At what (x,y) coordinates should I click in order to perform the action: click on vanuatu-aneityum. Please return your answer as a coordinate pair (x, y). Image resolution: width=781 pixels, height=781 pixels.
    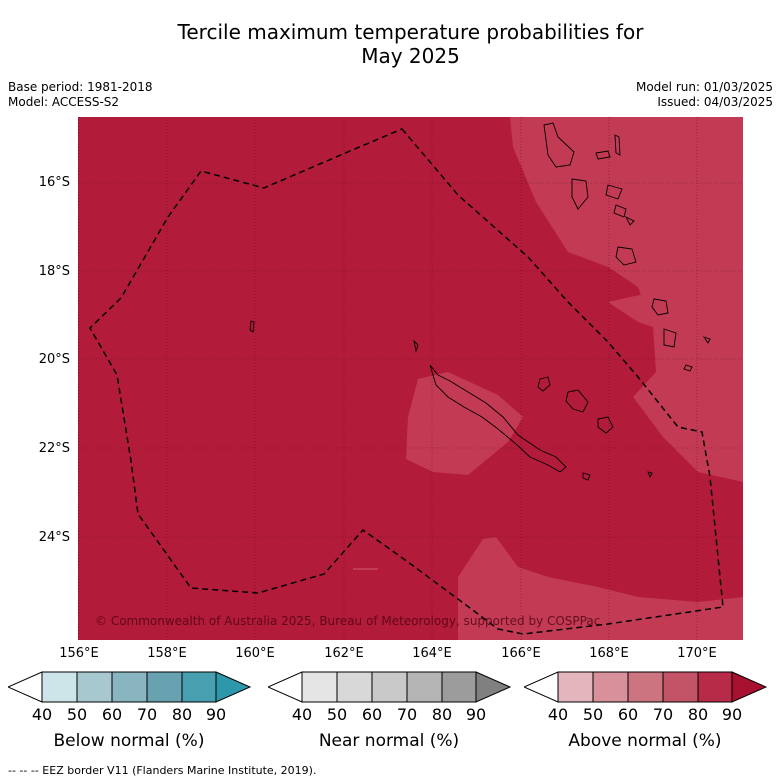
    Looking at the image, I should click on (670, 338).